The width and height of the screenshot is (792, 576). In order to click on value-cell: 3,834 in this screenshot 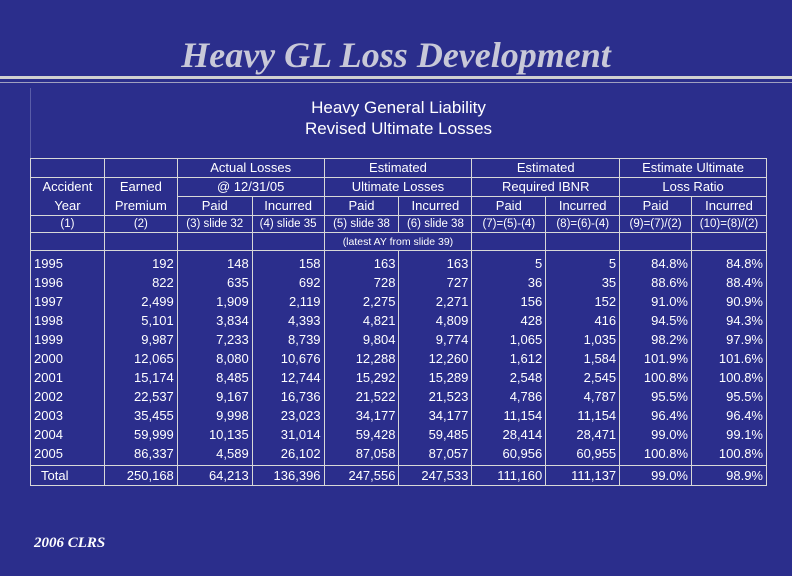, I will do `click(214, 320)`.